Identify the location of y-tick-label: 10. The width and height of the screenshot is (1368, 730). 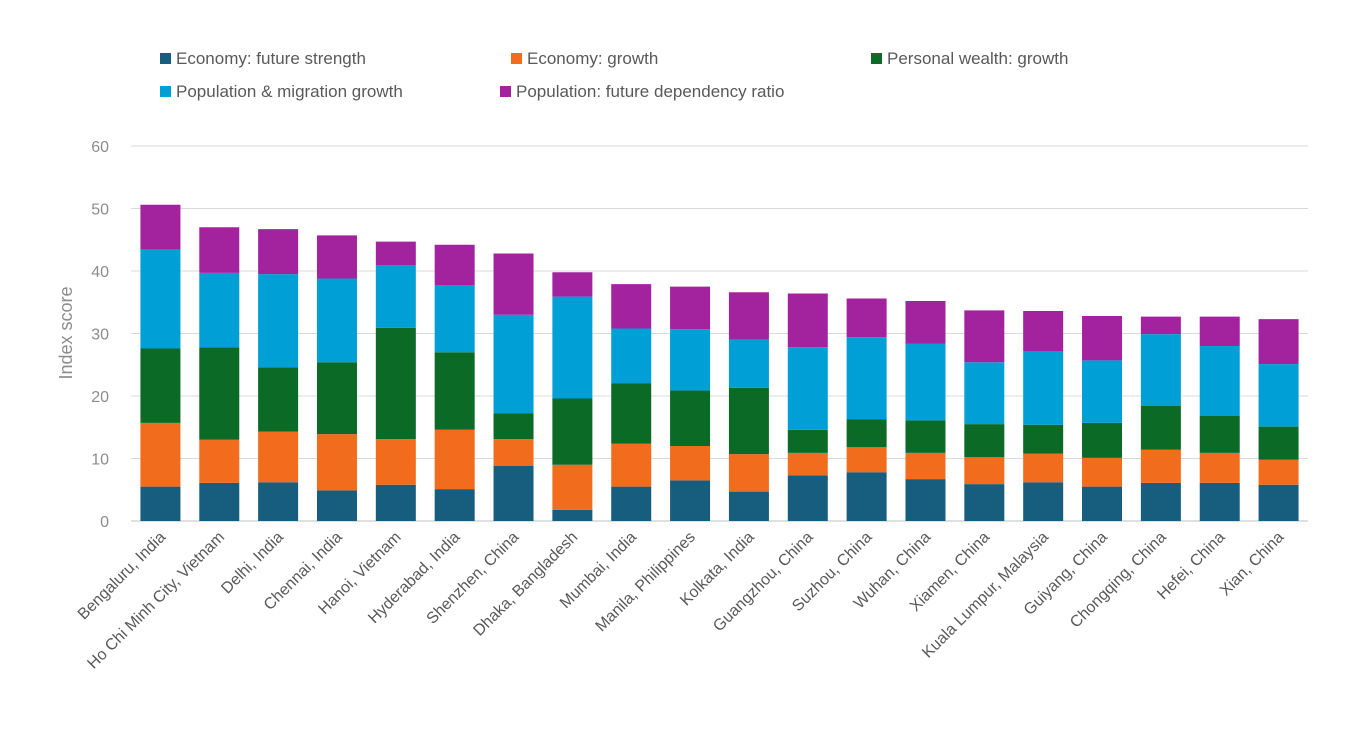
(100, 460).